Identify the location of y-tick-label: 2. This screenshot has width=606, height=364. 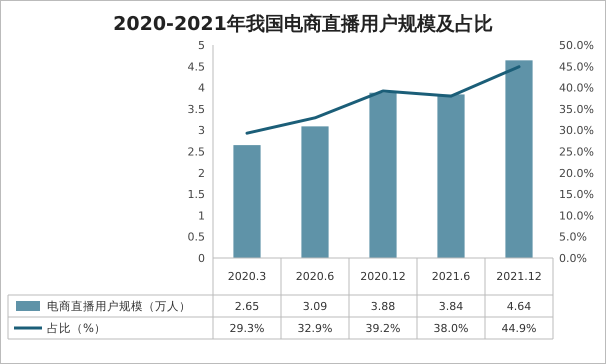
(201, 173).